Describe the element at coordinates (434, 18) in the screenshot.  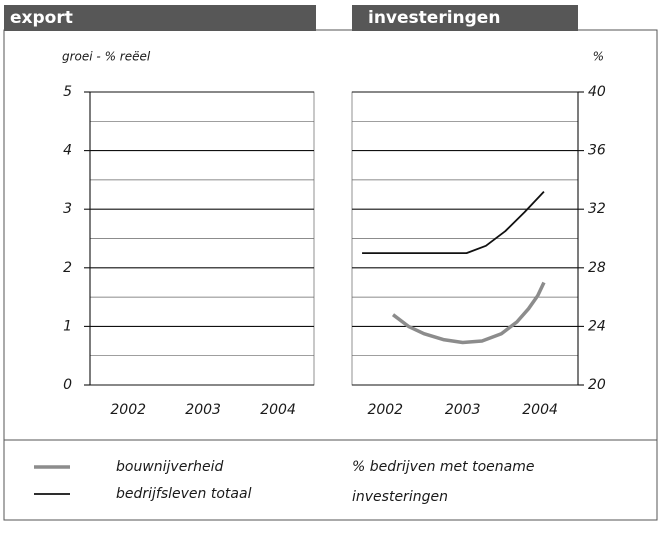
I see `panel-title: investeringen` at that location.